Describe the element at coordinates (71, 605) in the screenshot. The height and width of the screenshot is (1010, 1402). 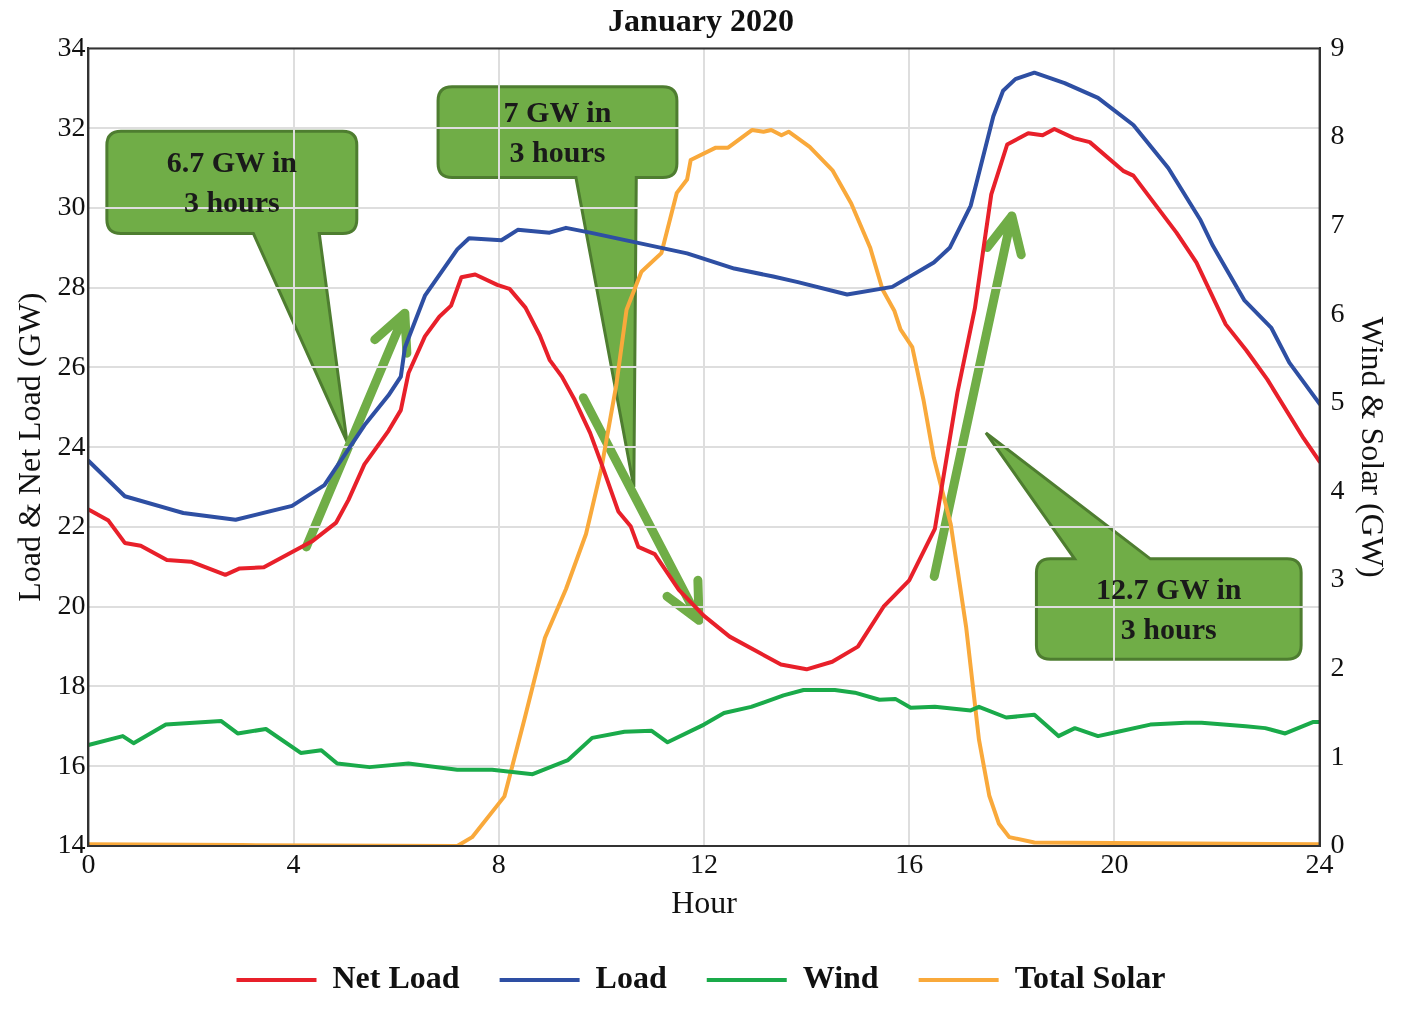
I see `y-tick-label: 20` at that location.